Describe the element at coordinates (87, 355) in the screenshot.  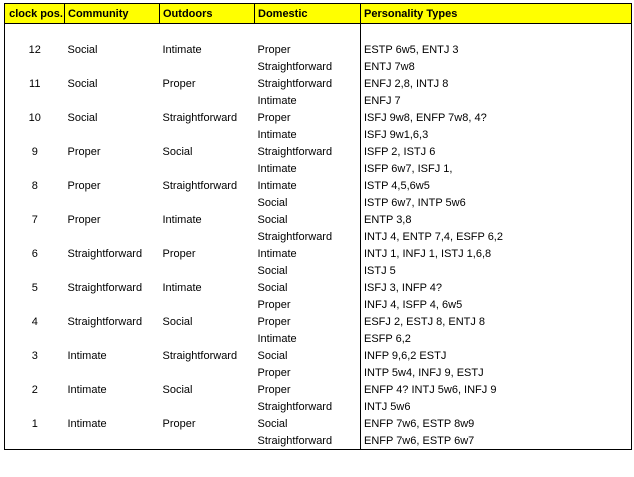
I see `community-cell: Intimate` at that location.